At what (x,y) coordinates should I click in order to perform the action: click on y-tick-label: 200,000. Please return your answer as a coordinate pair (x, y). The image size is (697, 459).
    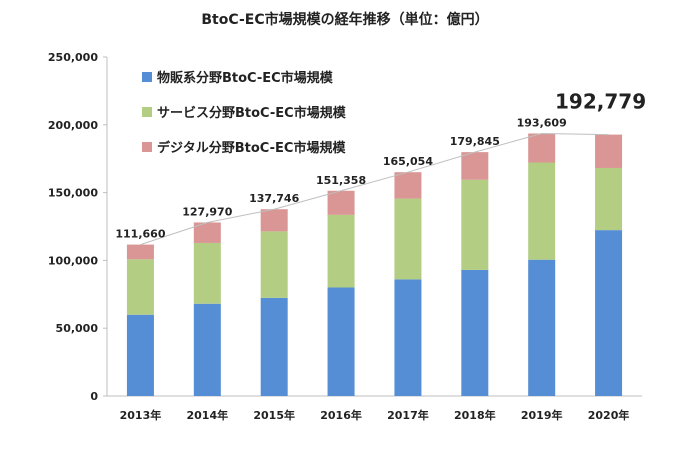
    Looking at the image, I should click on (73, 125).